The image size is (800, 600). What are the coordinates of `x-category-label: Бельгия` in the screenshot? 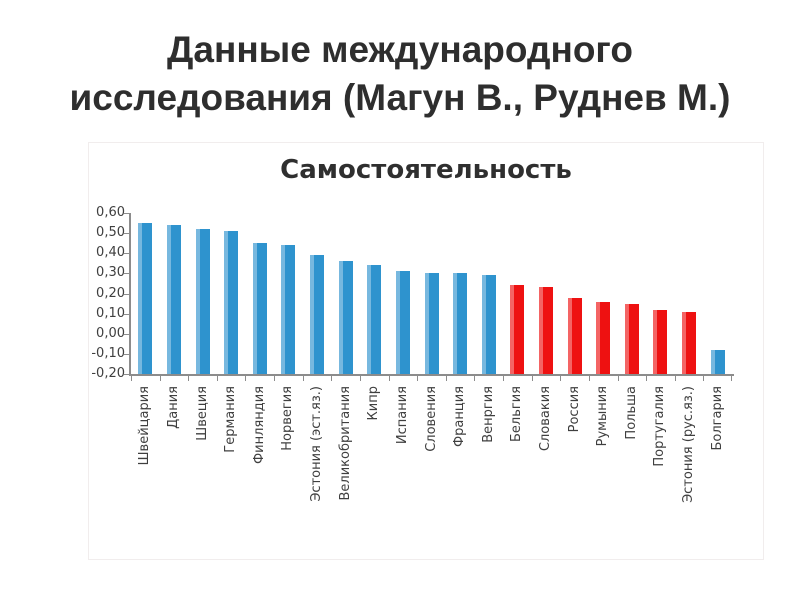 It's located at (517, 414).